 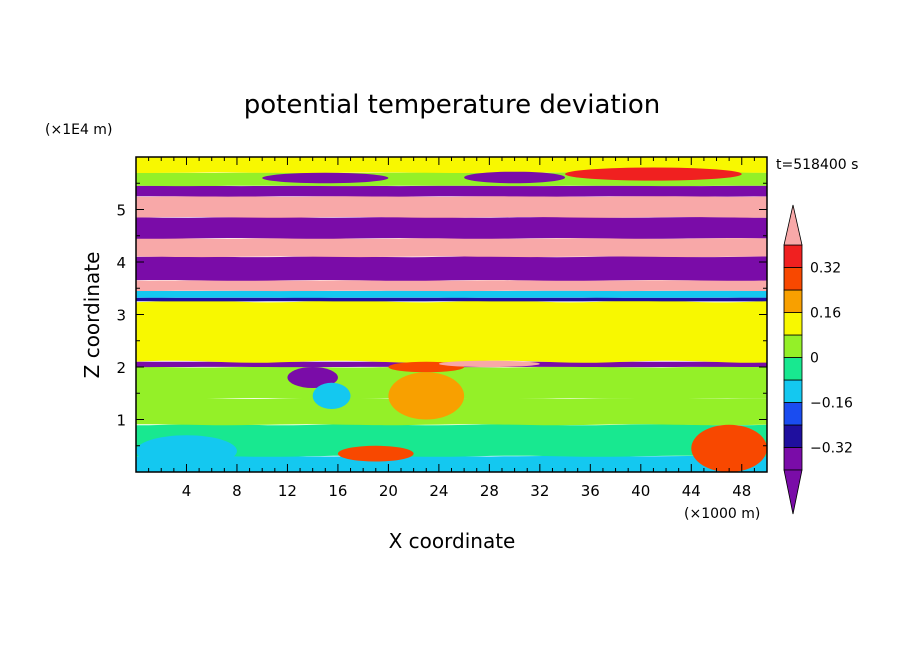 I want to click on y-tick-label: 5, so click(x=121, y=211).